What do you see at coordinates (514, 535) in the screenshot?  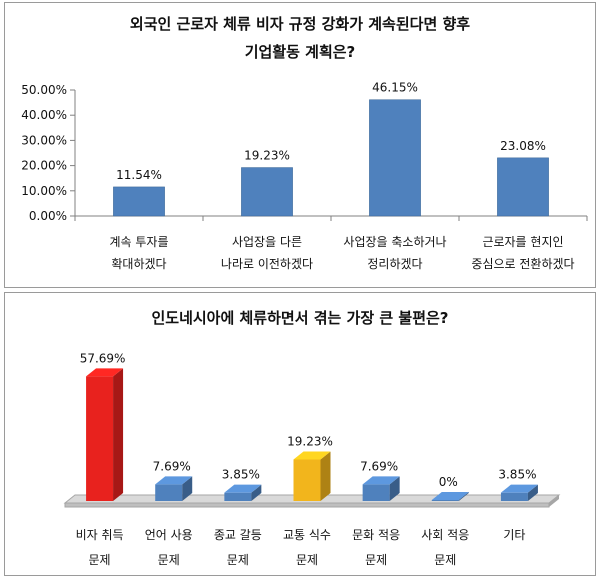 I see `category-label: 기타` at bounding box center [514, 535].